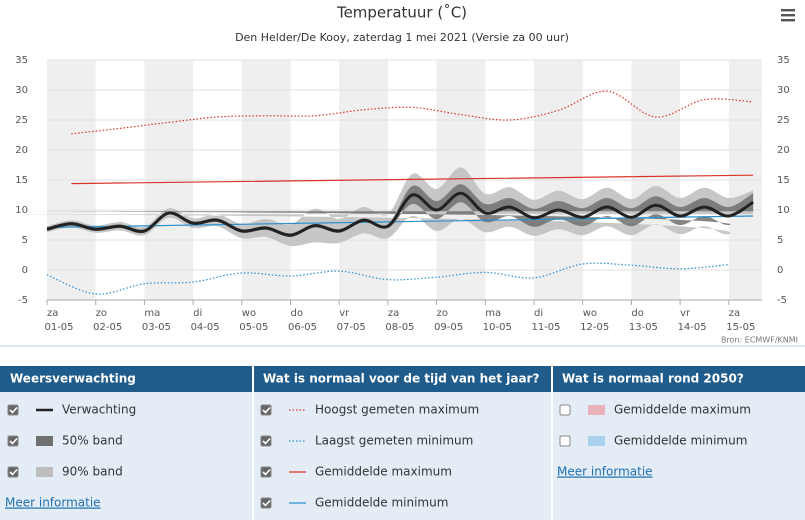 The height and width of the screenshot is (520, 805). I want to click on legend-label: Verwachting, so click(99, 410).